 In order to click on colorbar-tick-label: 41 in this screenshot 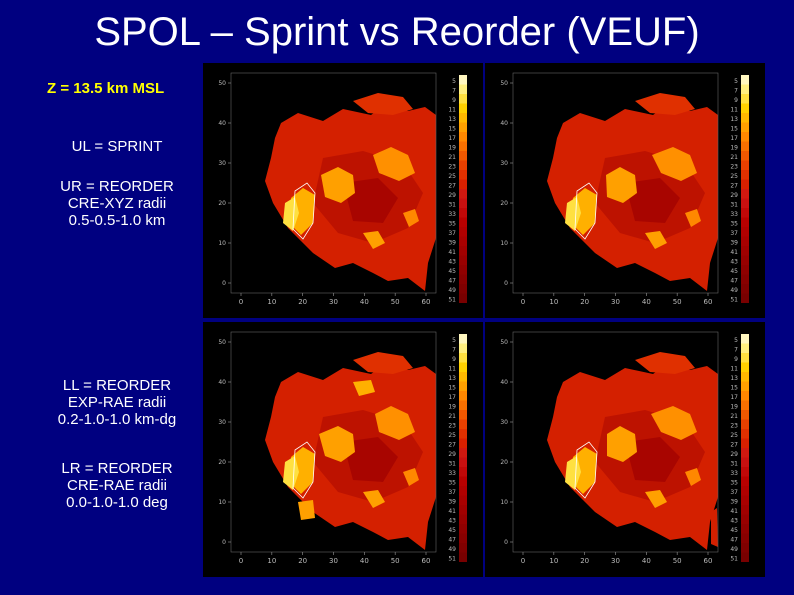, I will do `click(452, 511)`.